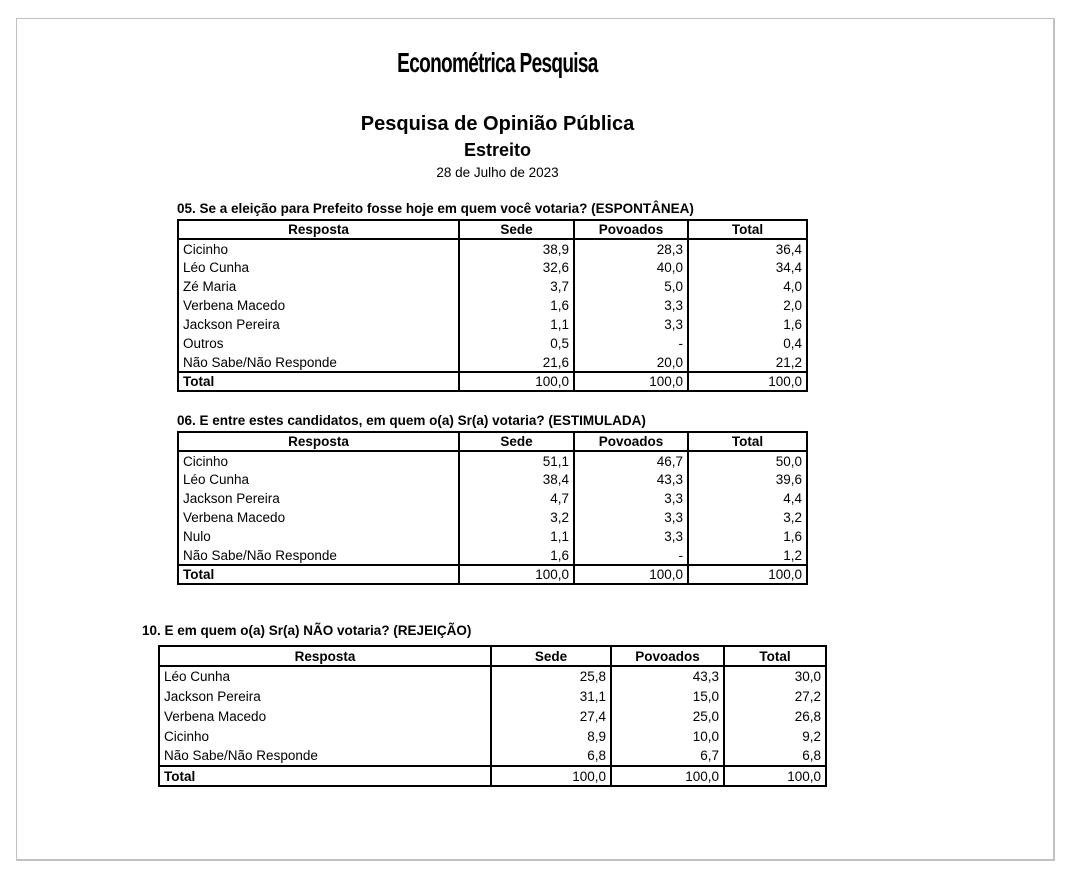 The height and width of the screenshot is (884, 1082). I want to click on value-cell: 15,0, so click(667, 696).